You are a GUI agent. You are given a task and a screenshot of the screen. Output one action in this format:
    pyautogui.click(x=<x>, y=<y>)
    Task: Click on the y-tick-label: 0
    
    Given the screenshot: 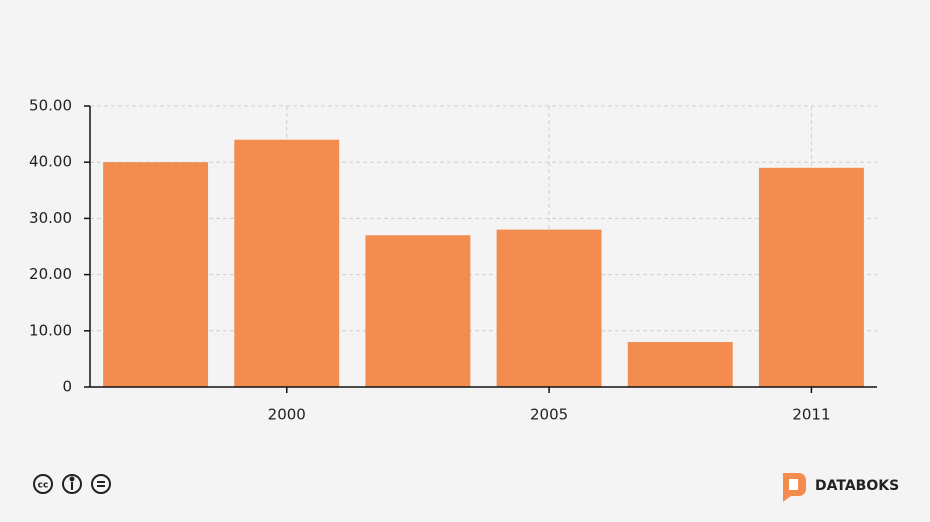 What is the action you would take?
    pyautogui.click(x=67, y=387)
    